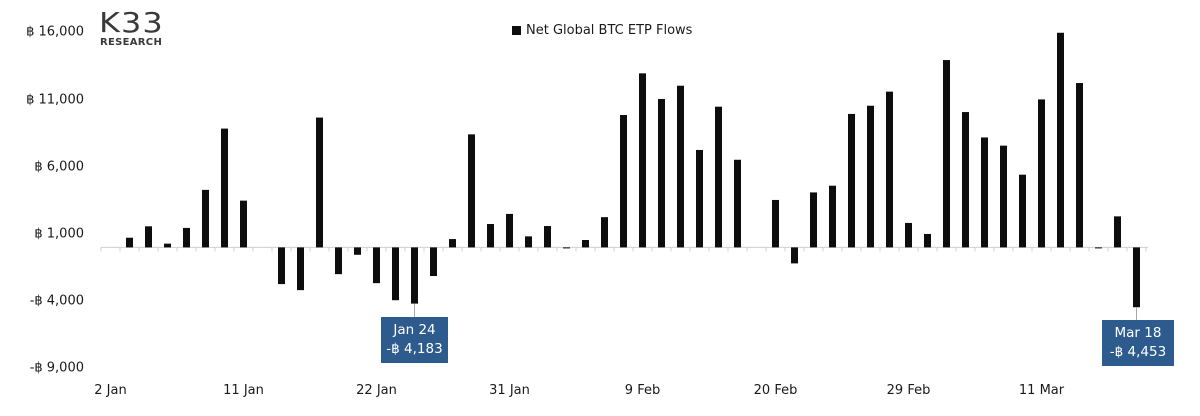 The image size is (1200, 416). What do you see at coordinates (509, 230) in the screenshot?
I see `bar-31-jan` at bounding box center [509, 230].